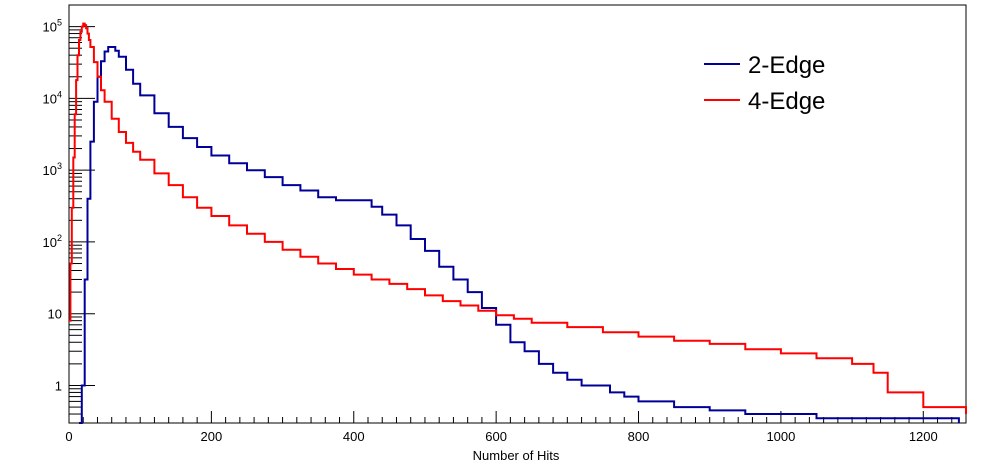 This screenshot has height=472, width=996. I want to click on y-tick-label: 10, so click(55, 314).